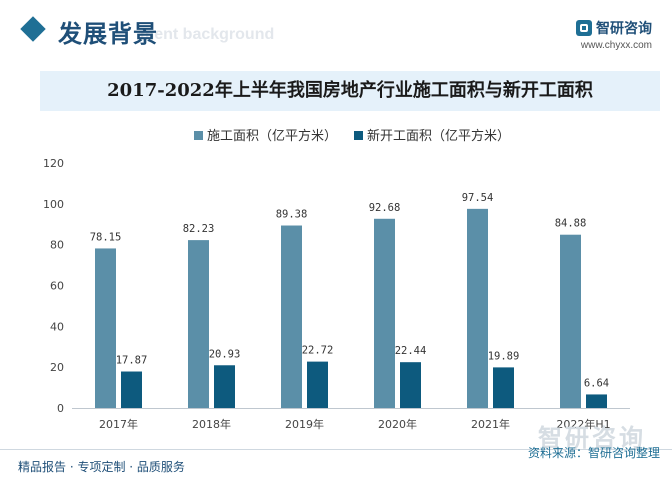  Describe the element at coordinates (106, 237) in the screenshot. I see `data-label: 78.15` at that location.